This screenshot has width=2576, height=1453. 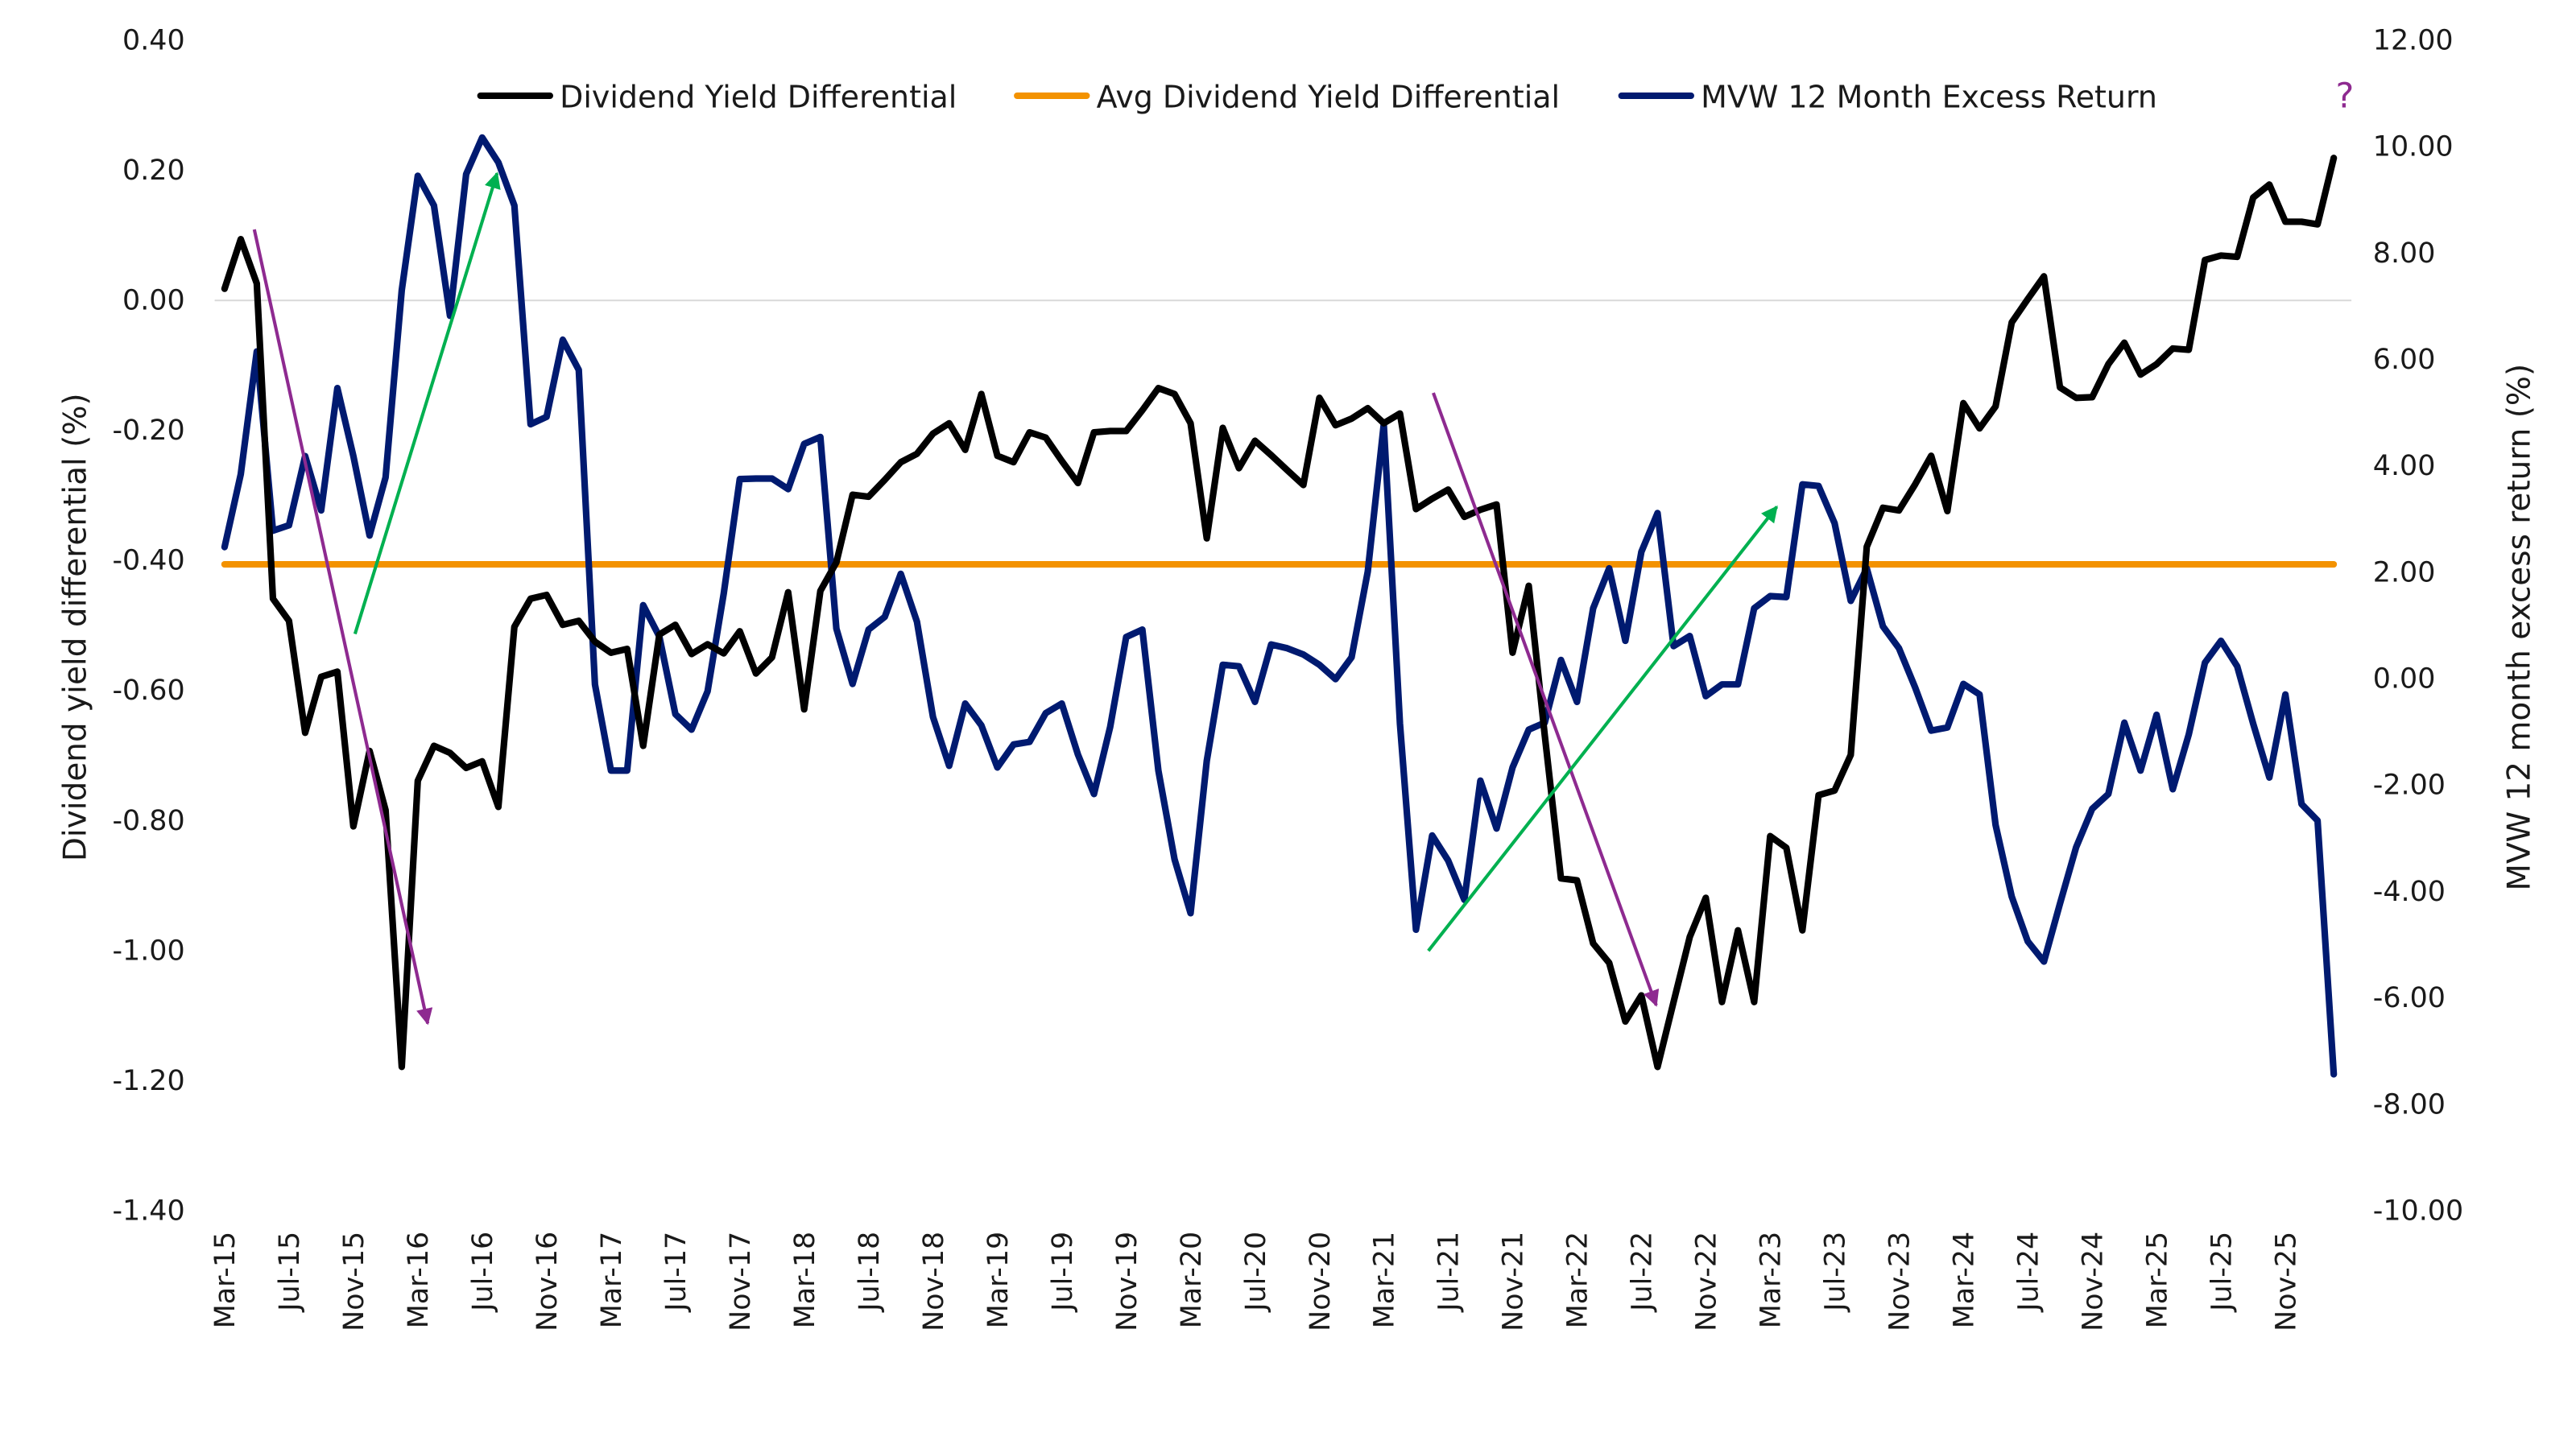 What do you see at coordinates (1514, 1282) in the screenshot?
I see `x-tick-label: Nov-21` at bounding box center [1514, 1282].